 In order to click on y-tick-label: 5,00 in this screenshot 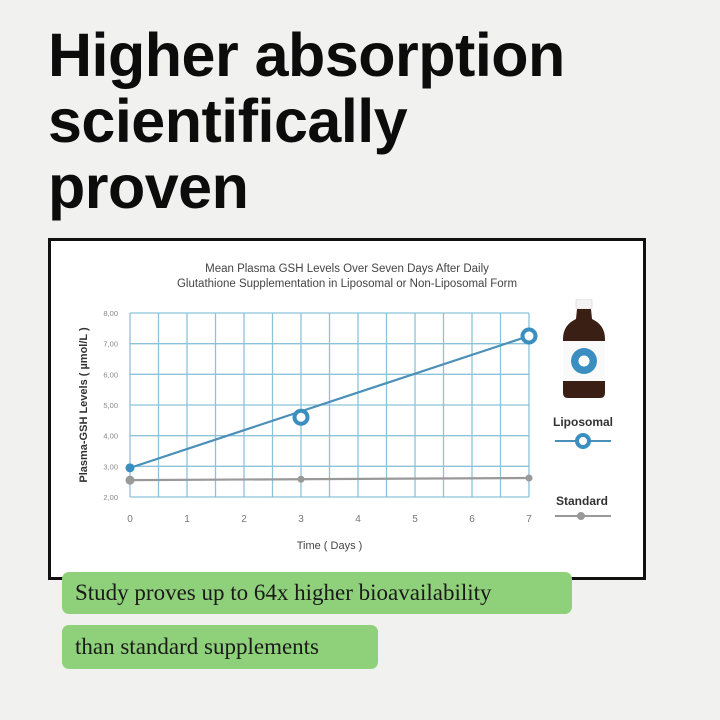, I will do `click(110, 405)`.